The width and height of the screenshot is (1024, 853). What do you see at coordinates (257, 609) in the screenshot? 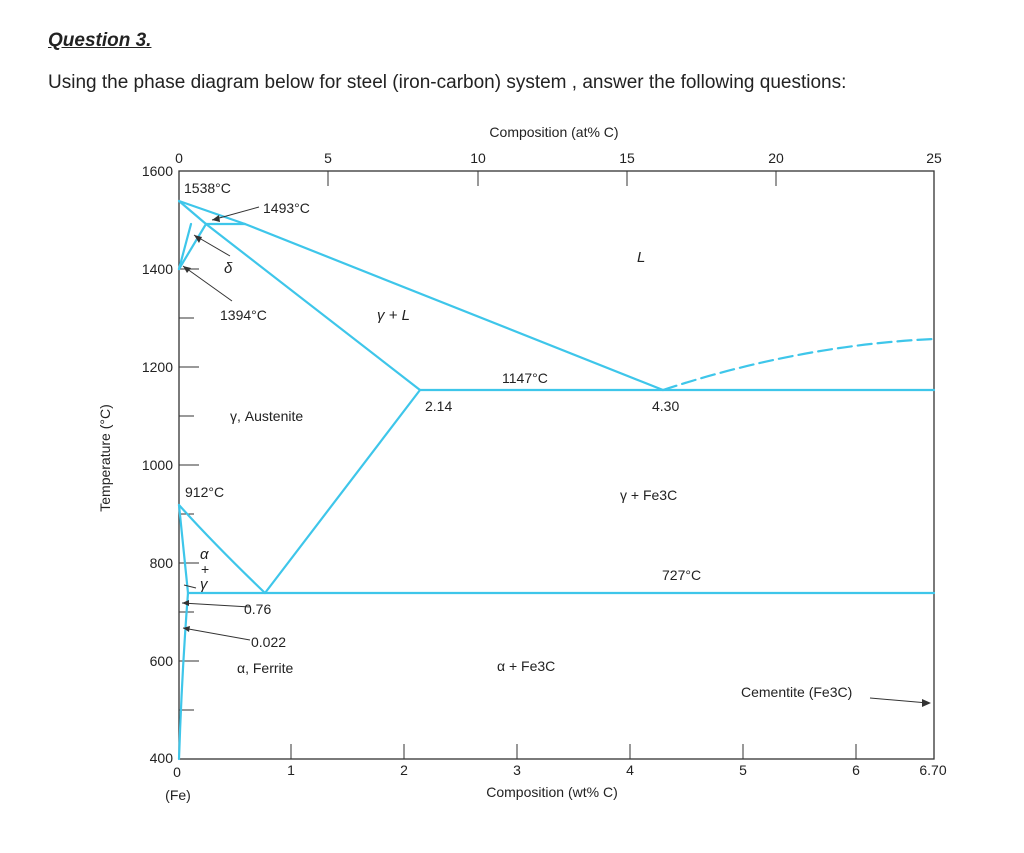
I see `comp-0-76-label: 0.76` at bounding box center [257, 609].